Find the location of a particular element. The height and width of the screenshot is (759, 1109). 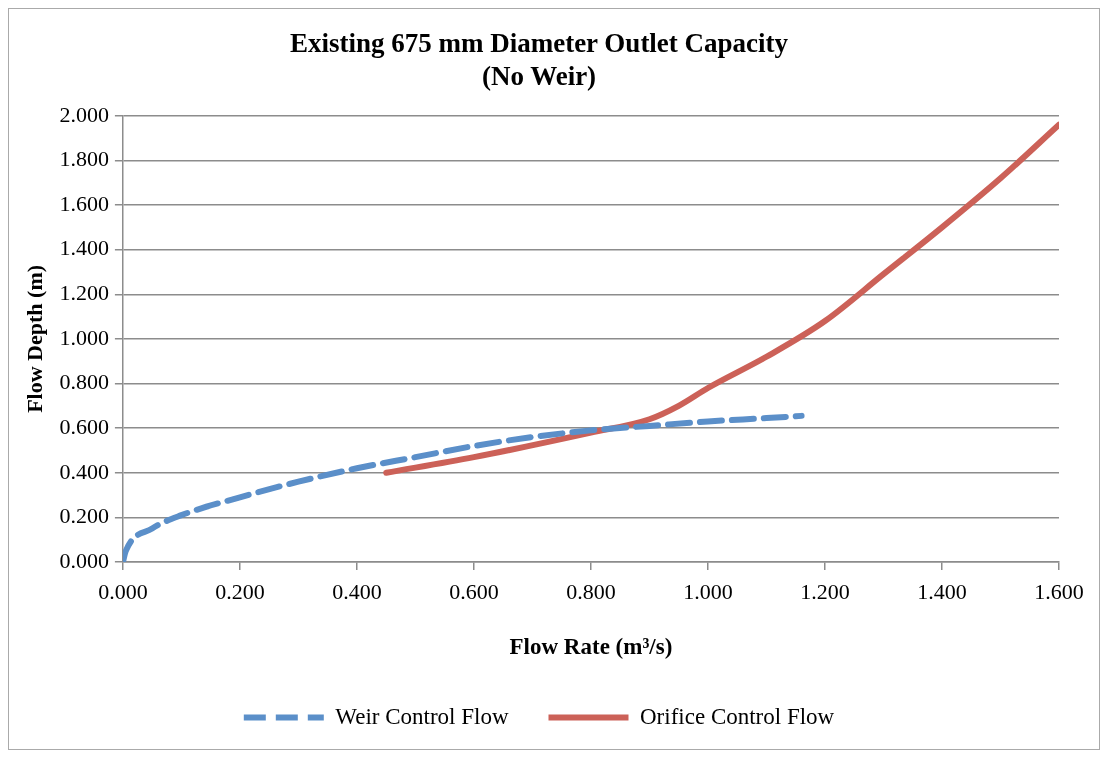

y-tick-label: 0.200 is located at coordinates (84, 516).